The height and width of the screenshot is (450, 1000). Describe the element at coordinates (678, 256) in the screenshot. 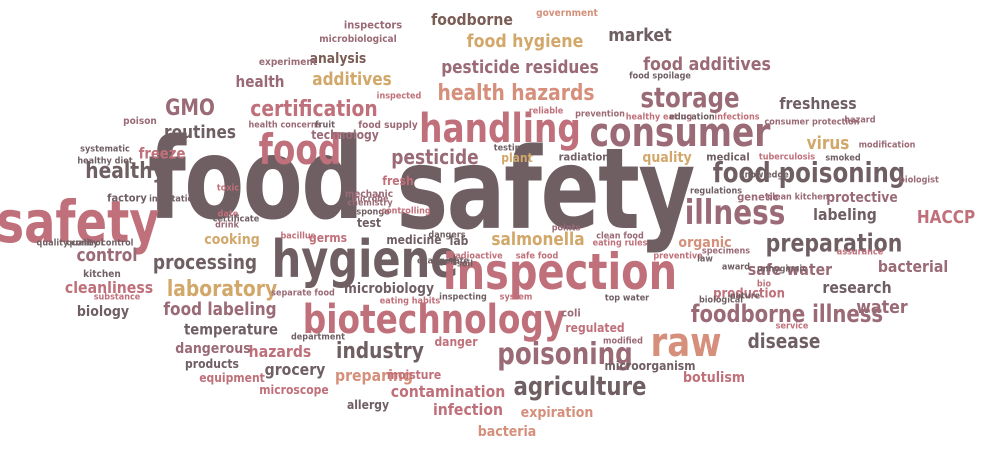

I see `cloud-word-preventive: preventive` at that location.